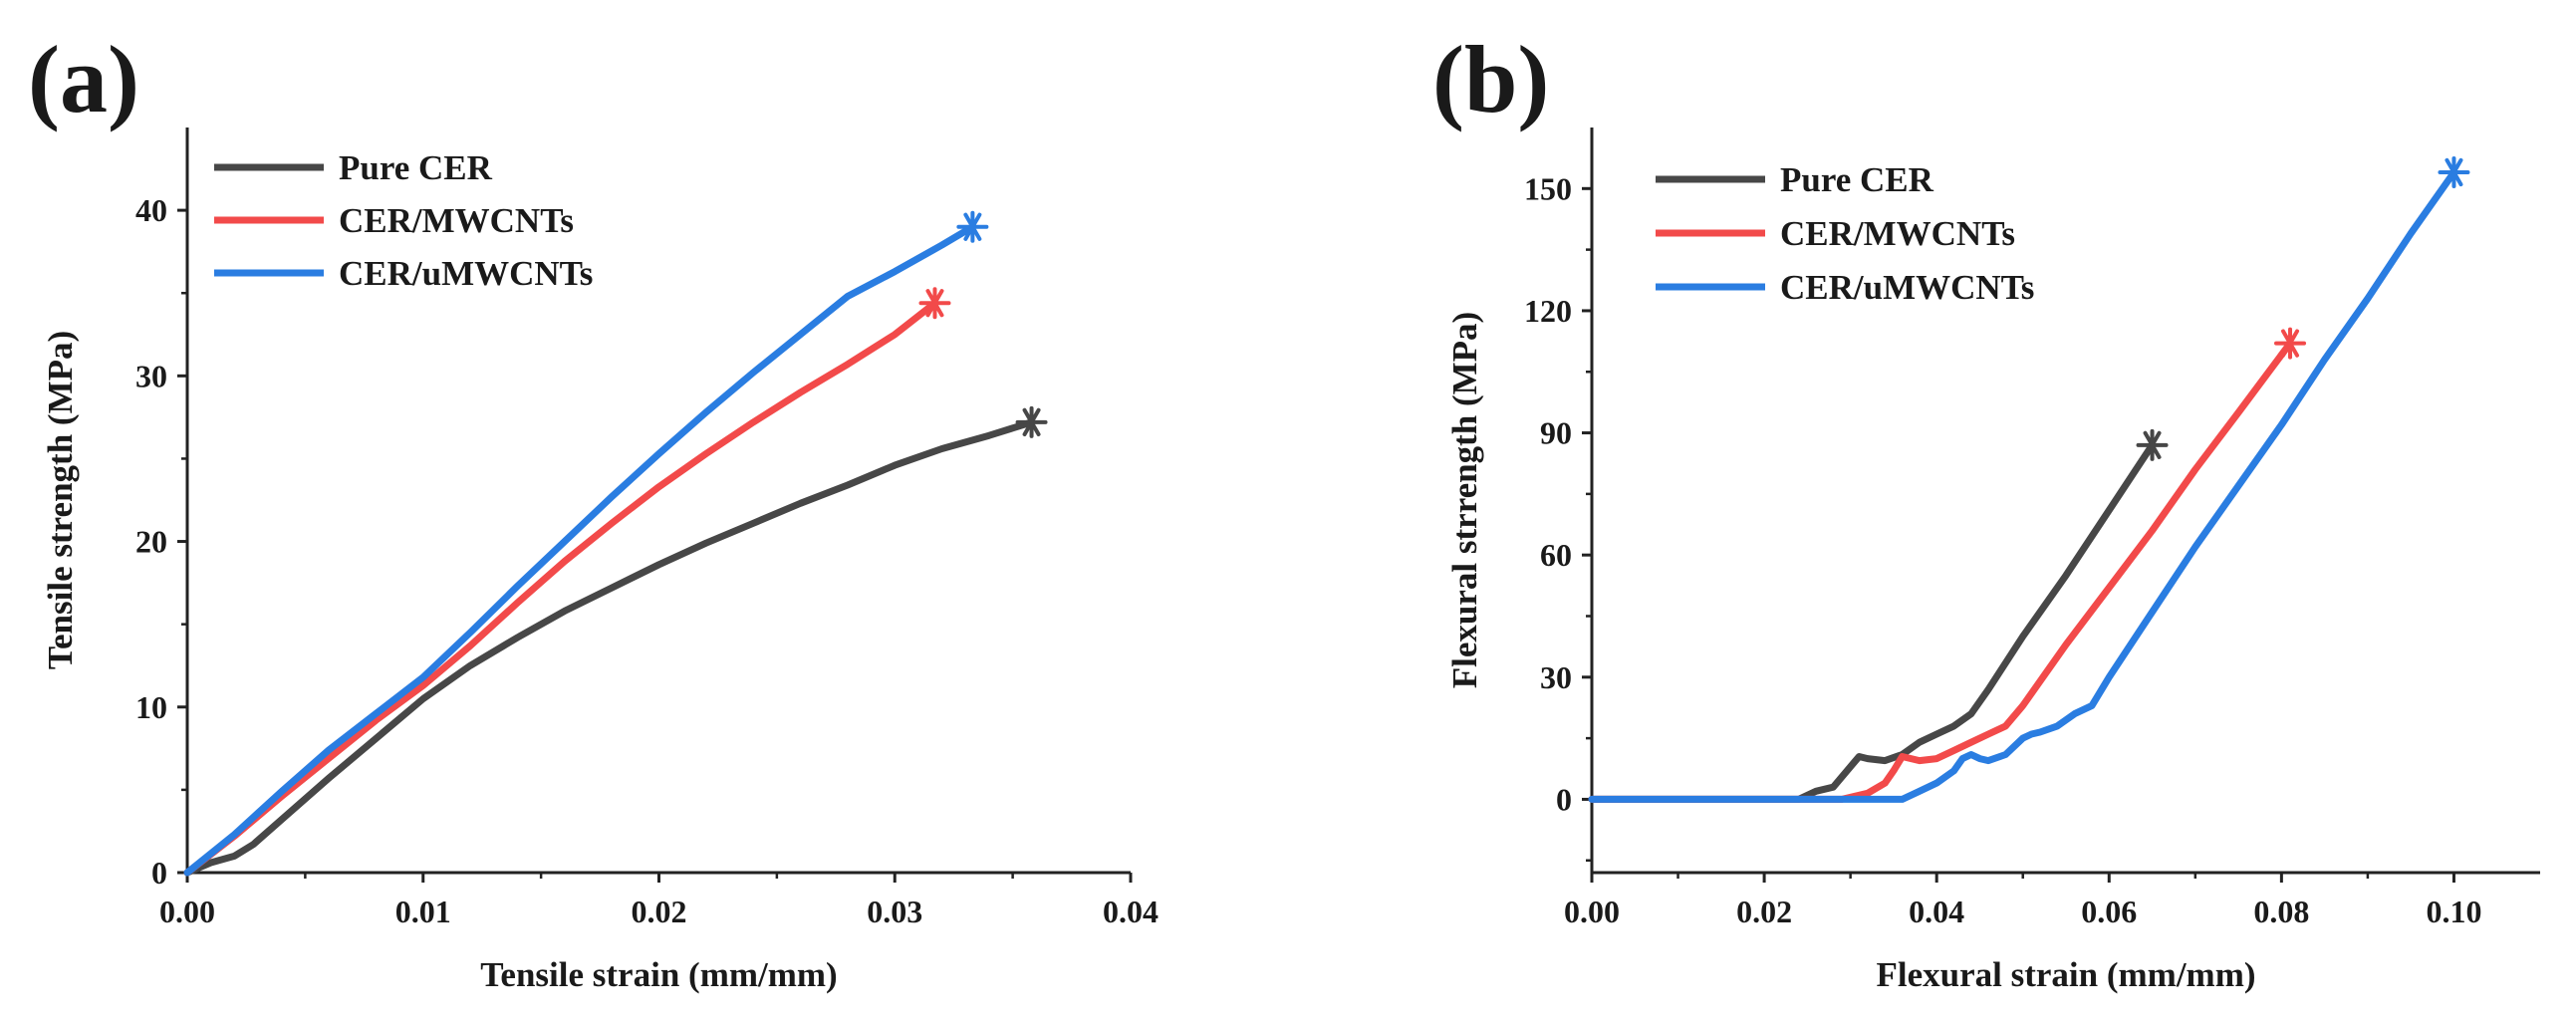  I want to click on x-tick-label: 0.06, so click(2109, 911).